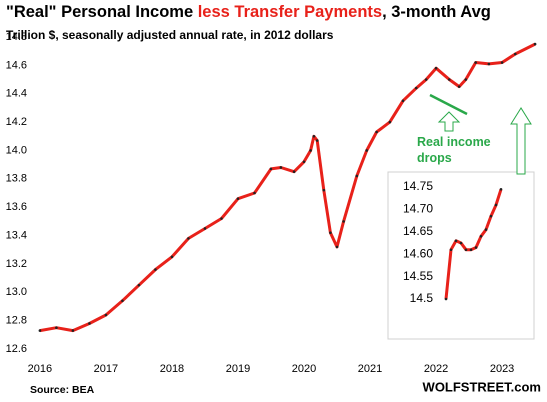 This screenshot has width=547, height=402. I want to click on y-tick-label: 12.6, so click(16, 349).